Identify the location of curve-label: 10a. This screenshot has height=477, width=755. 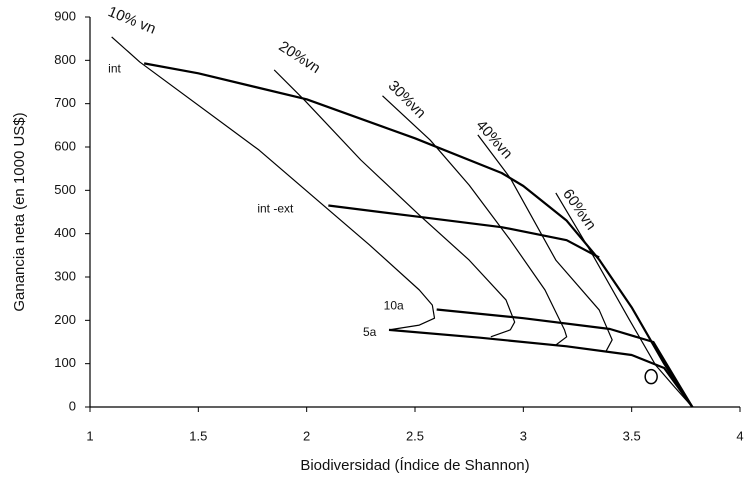
(394, 306).